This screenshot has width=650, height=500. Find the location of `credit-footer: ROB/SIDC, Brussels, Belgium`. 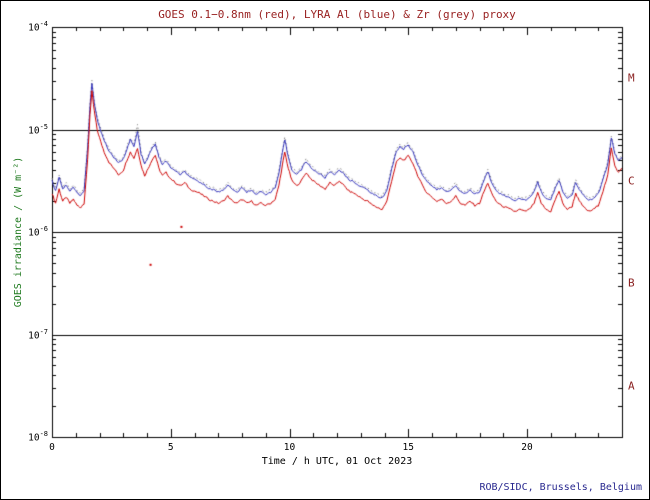

credit-footer: ROB/SIDC, Brussels, Belgium is located at coordinates (560, 487).